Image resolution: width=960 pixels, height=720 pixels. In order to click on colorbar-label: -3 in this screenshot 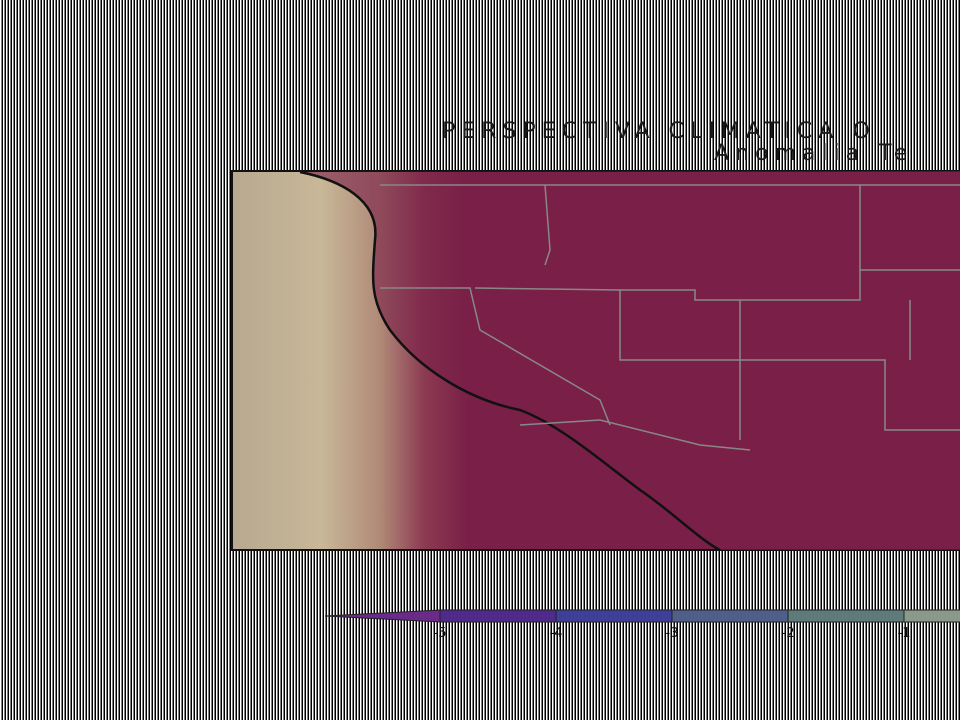, I will do `click(672, 633)`.